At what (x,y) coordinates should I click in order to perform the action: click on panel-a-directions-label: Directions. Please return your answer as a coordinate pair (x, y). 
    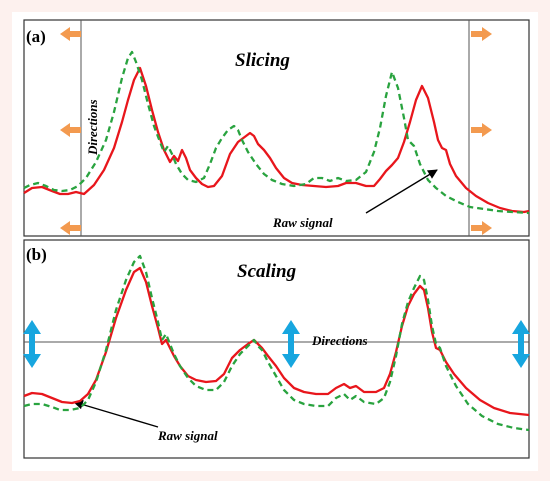
    Looking at the image, I should click on (92, 127).